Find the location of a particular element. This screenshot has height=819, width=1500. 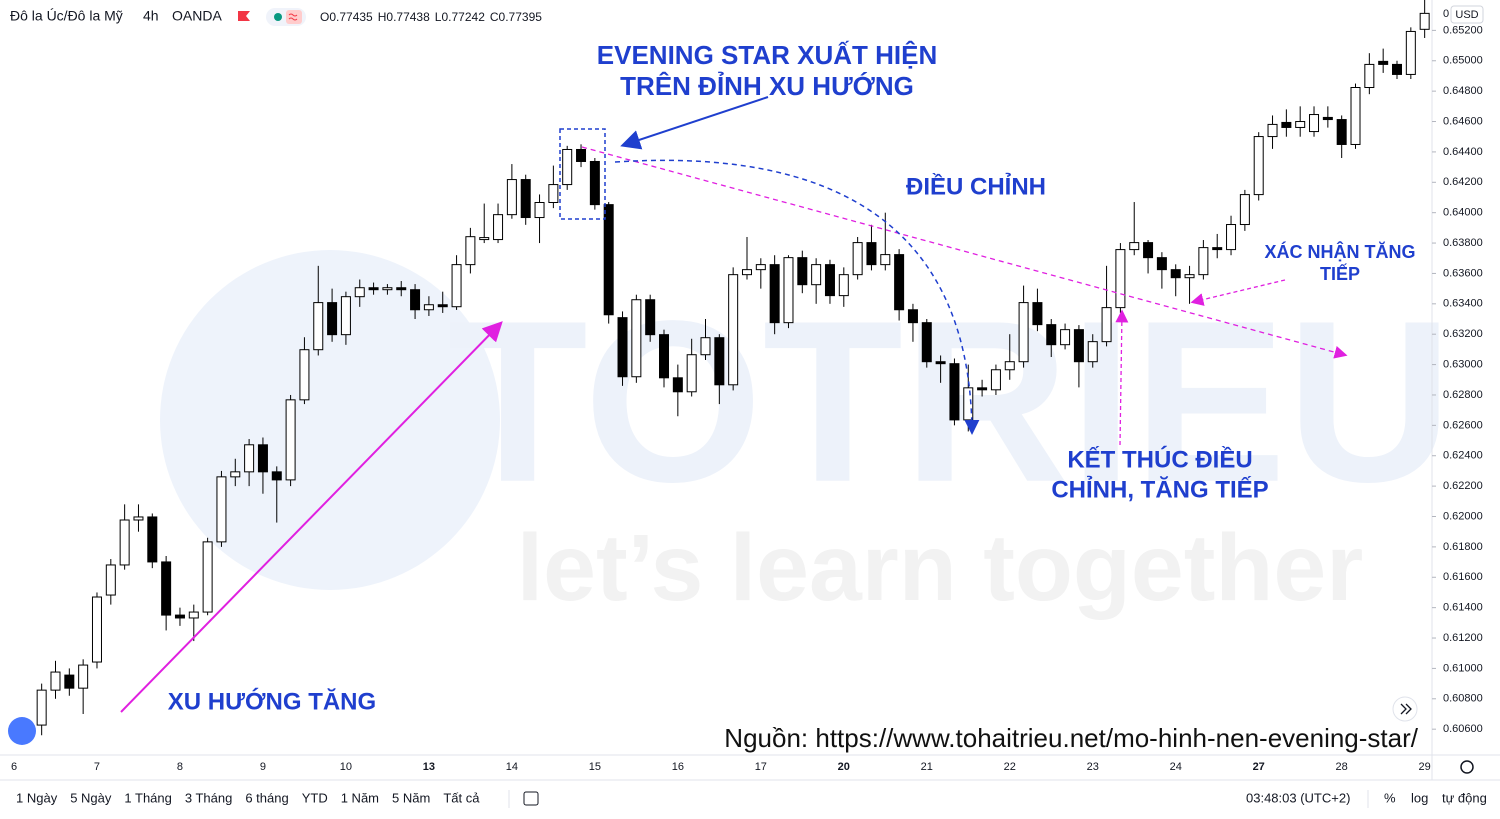

y-tick-label: 0.63400 is located at coordinates (1463, 304).